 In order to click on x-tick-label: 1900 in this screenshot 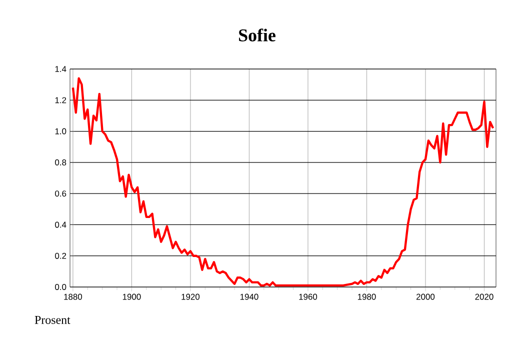, I will do `click(131, 297)`.